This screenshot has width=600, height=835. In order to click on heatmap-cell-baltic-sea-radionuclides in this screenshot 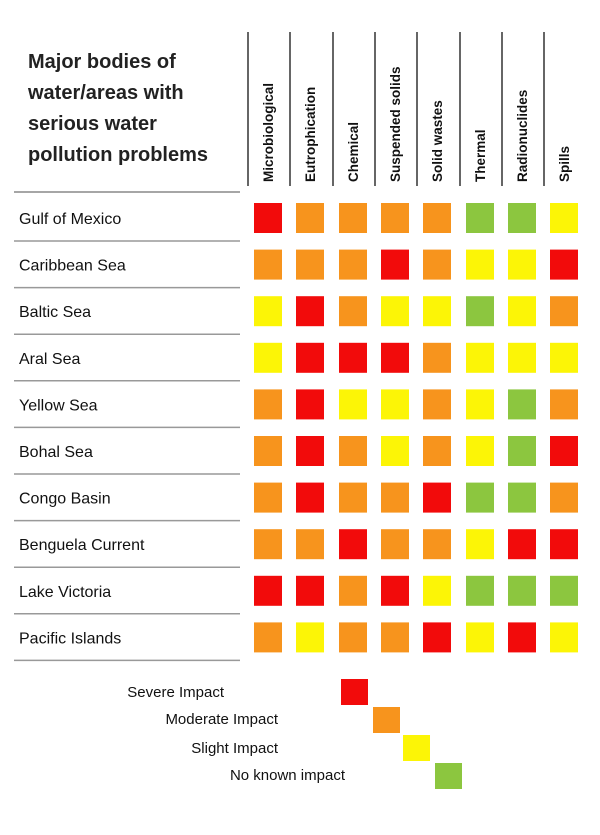, I will do `click(522, 311)`.